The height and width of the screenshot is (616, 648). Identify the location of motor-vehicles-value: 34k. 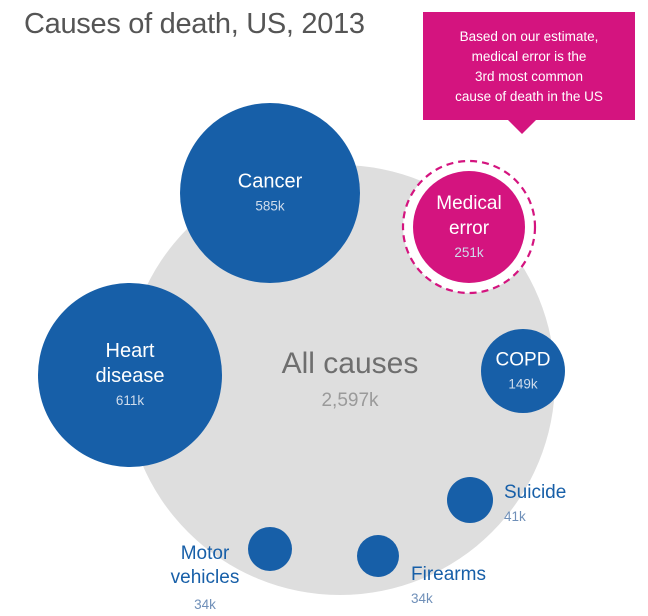
(205, 604).